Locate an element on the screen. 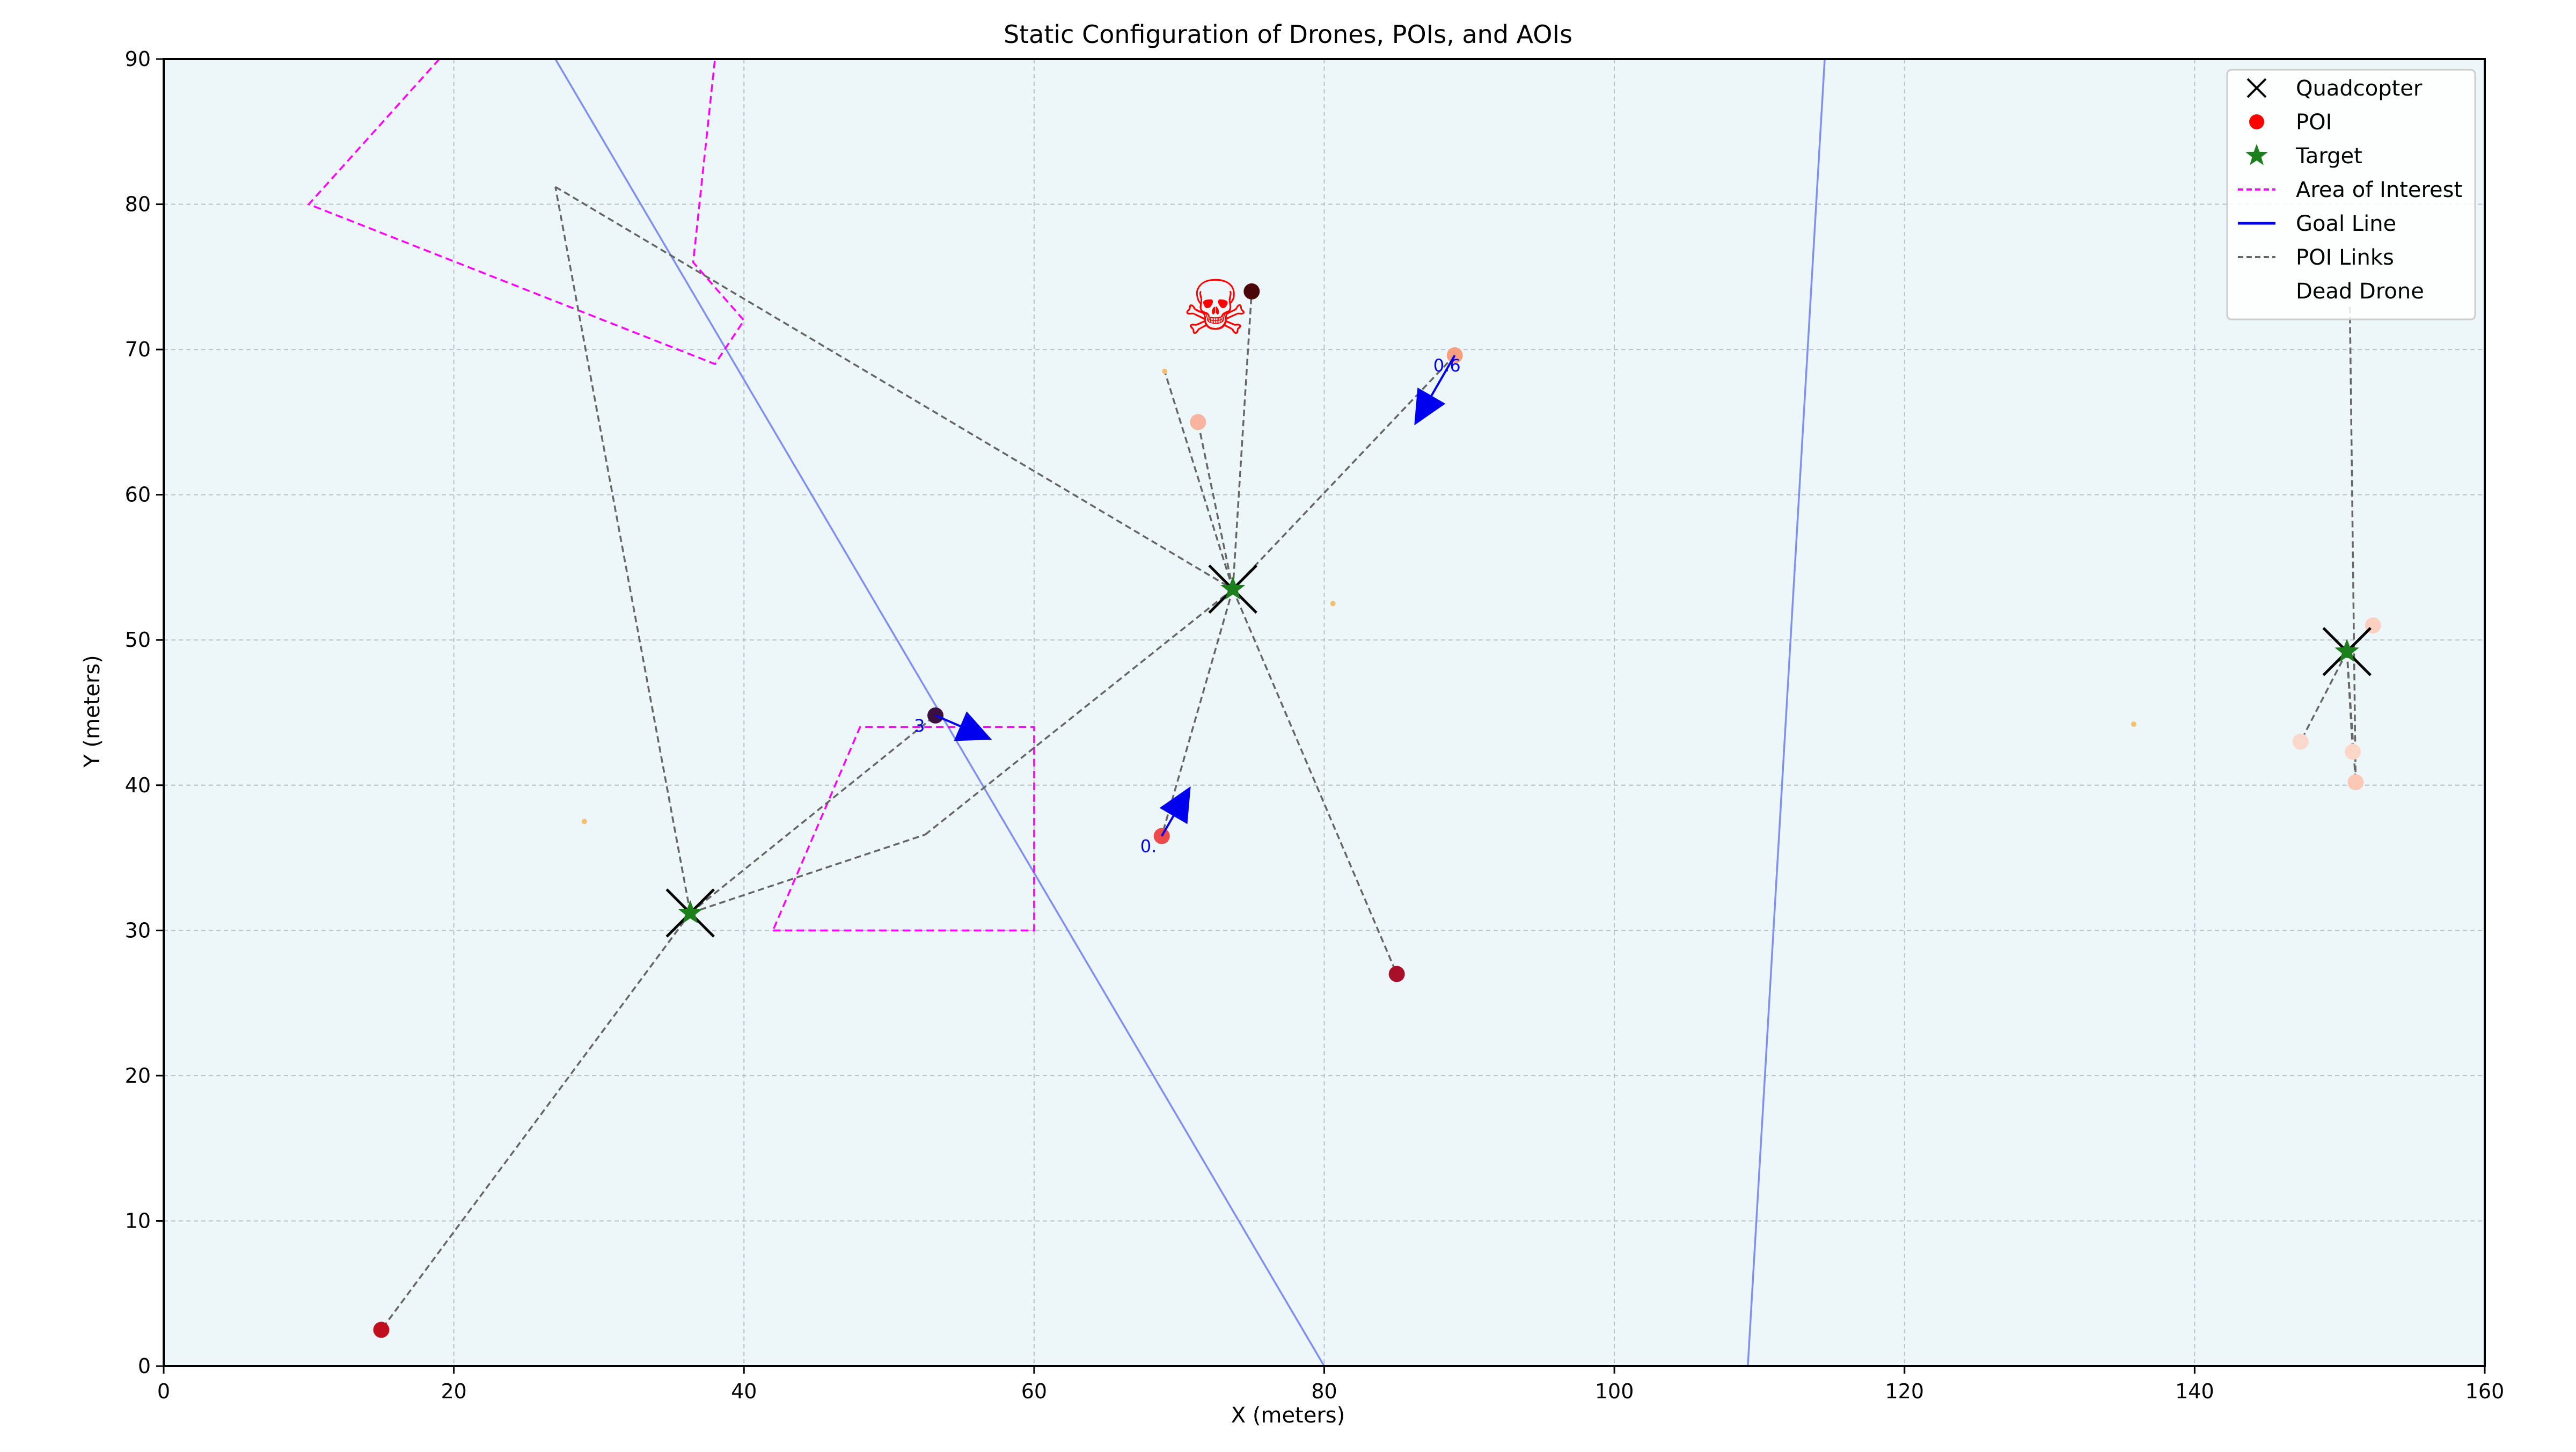 The width and height of the screenshot is (2576, 1452). y-tick-label: 60 is located at coordinates (138, 495).